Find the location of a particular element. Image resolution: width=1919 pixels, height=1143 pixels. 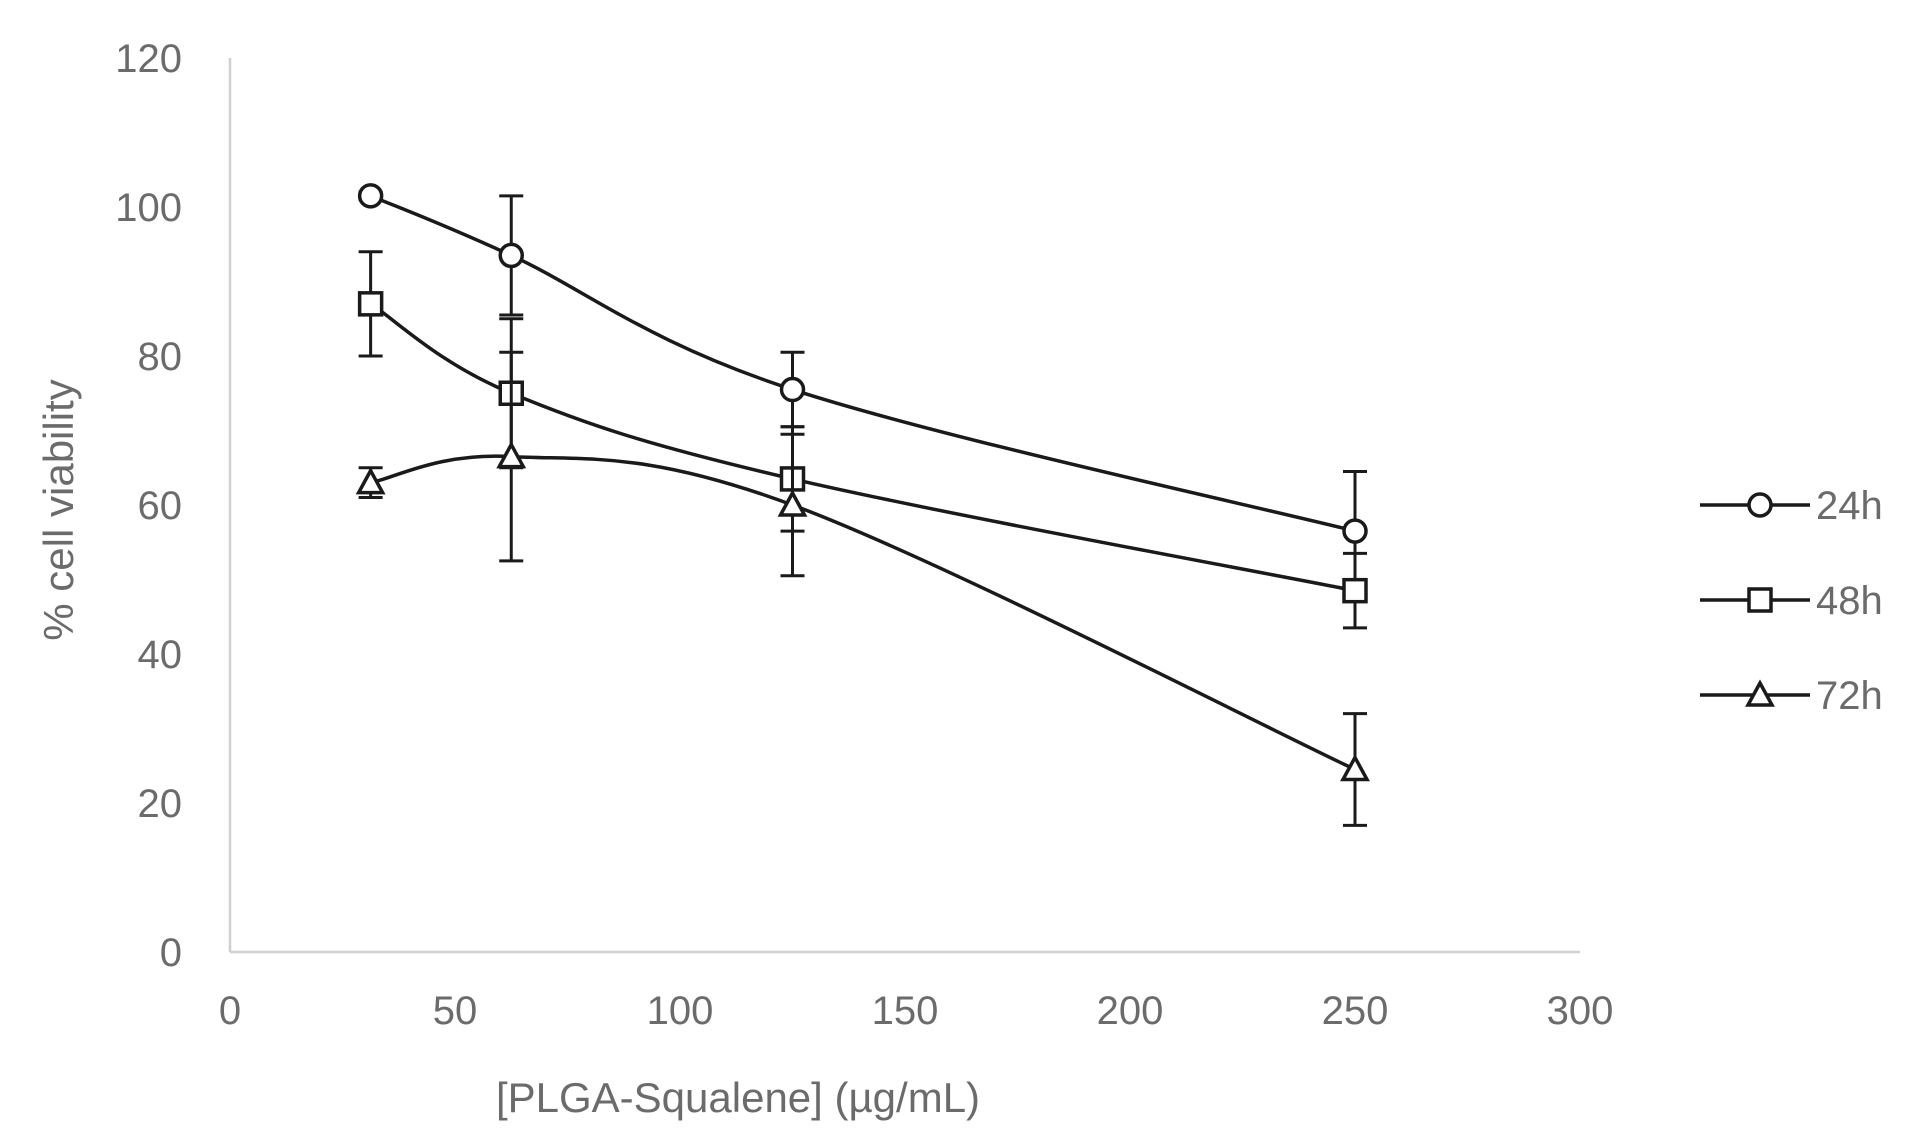

y-axis-title: % cell viability is located at coordinates (58, 509).